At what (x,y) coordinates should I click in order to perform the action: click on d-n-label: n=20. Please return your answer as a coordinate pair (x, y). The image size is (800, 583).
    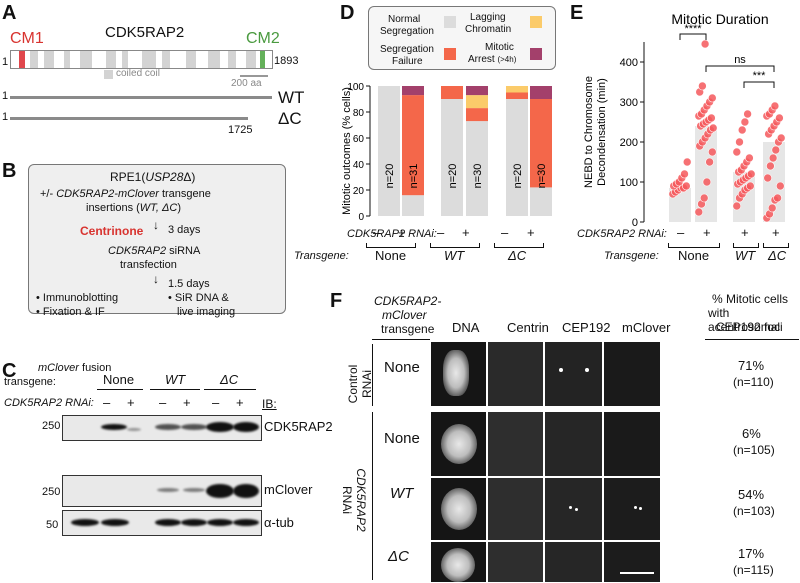
    Looking at the image, I should click on (518, 176).